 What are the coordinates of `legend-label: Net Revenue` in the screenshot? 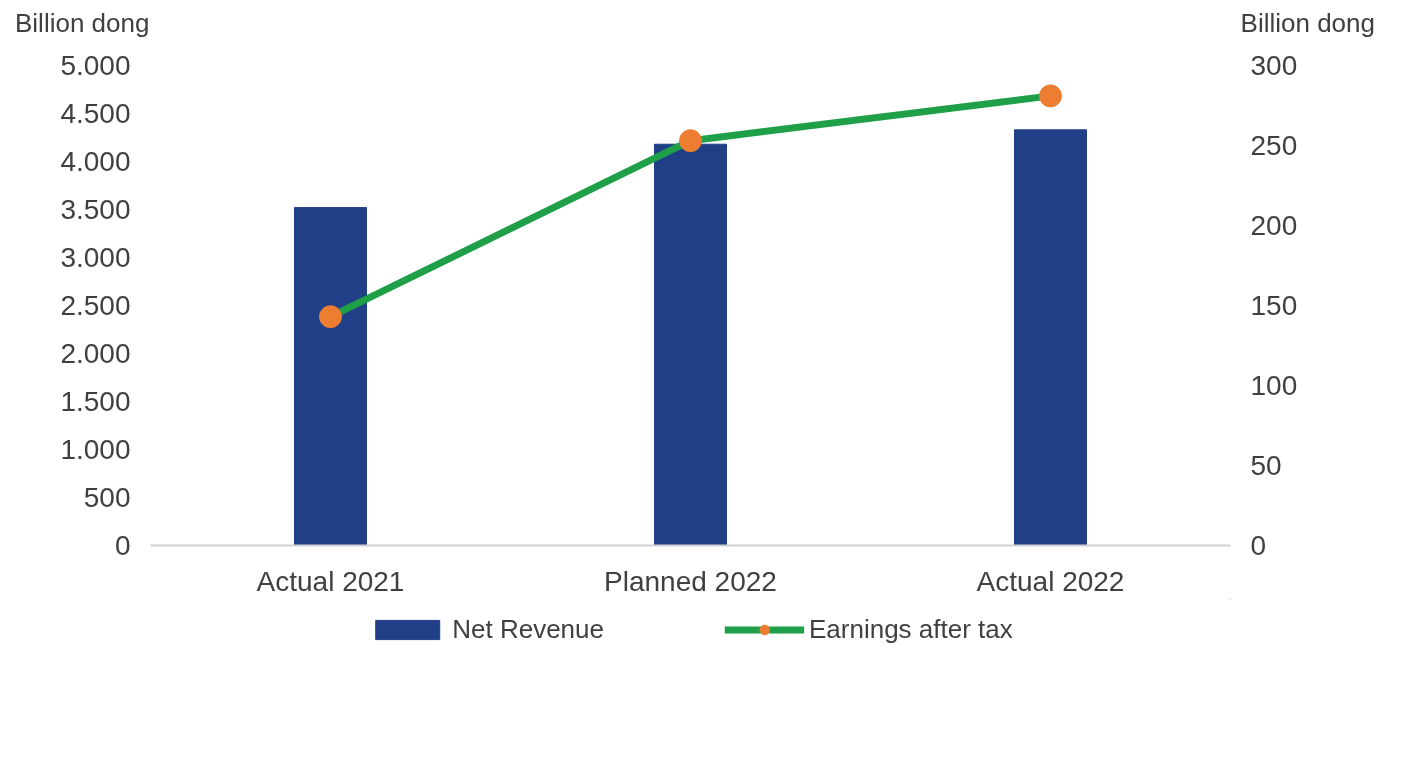 It's located at (528, 629).